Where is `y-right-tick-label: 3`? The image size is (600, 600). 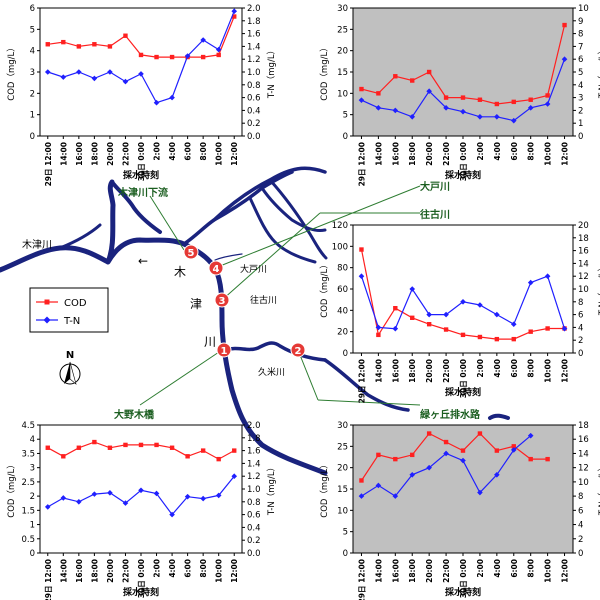 y-right-tick-label: 3 is located at coordinates (580, 99).